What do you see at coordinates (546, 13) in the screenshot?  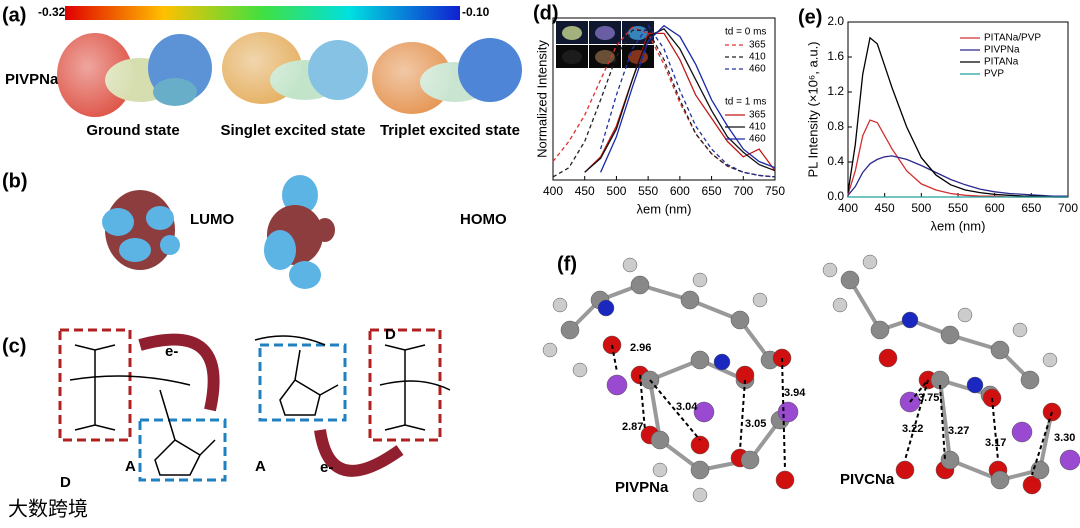 I see `panel-label: (d)` at bounding box center [546, 13].